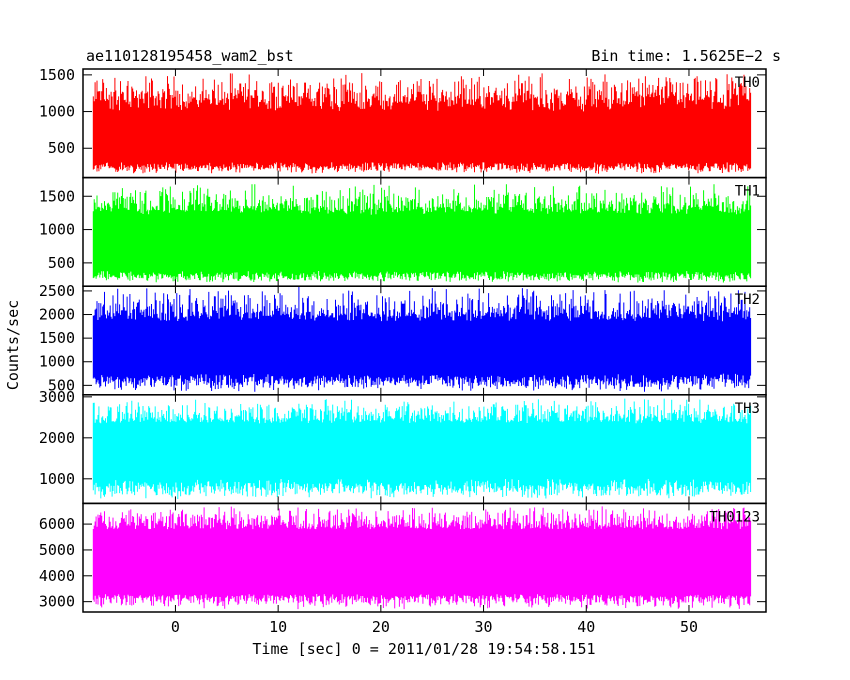 The height and width of the screenshot is (680, 850). Describe the element at coordinates (747, 409) in the screenshot. I see `panel-label-th3: TH3` at that location.